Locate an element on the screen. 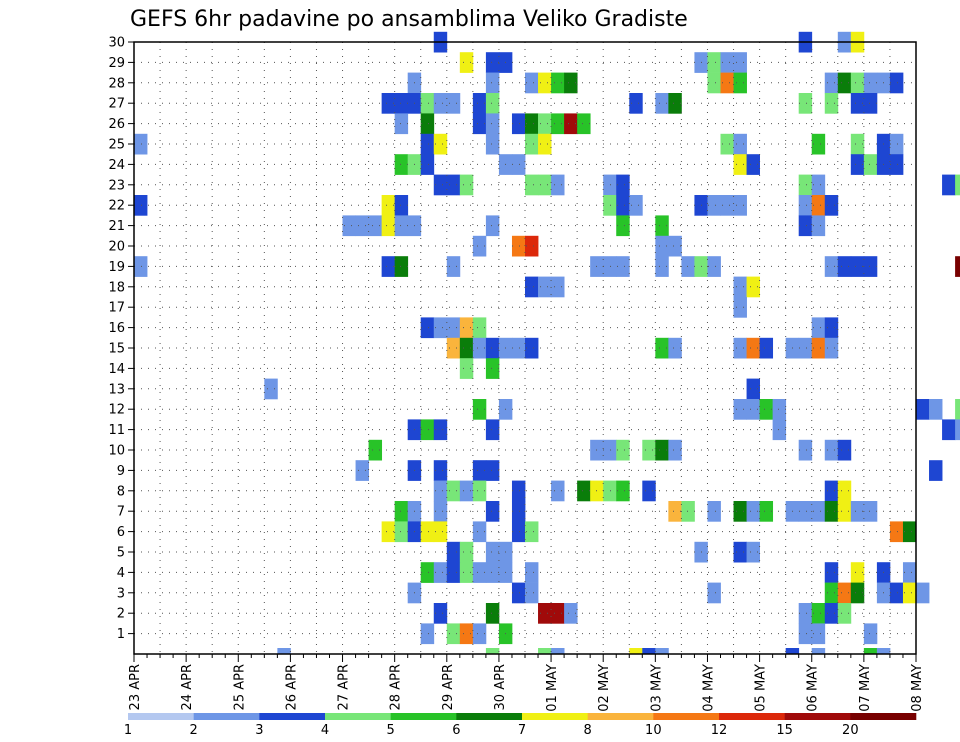 The width and height of the screenshot is (960, 742). y-tick-label: 4 is located at coordinates (121, 573).